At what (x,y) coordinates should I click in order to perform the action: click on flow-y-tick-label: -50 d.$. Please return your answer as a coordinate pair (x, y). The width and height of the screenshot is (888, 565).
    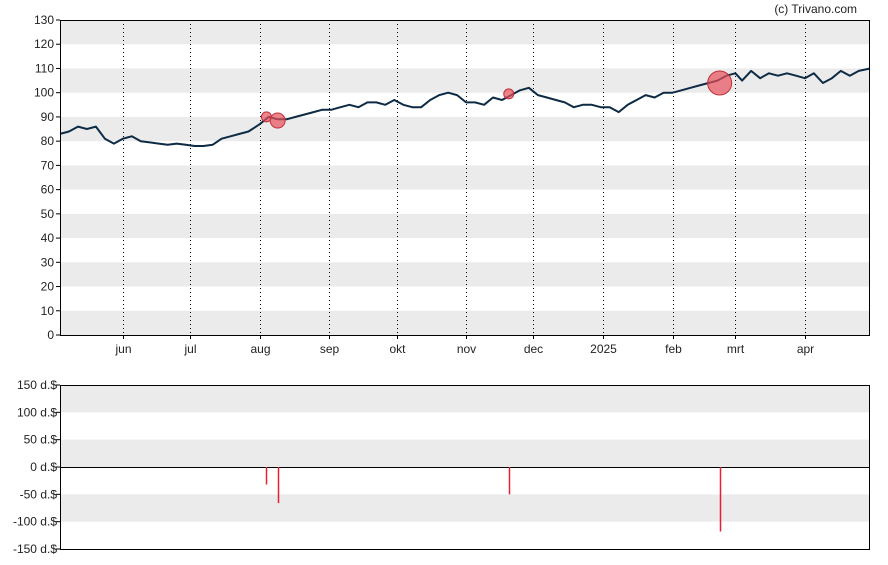
    Looking at the image, I should click on (39, 494).